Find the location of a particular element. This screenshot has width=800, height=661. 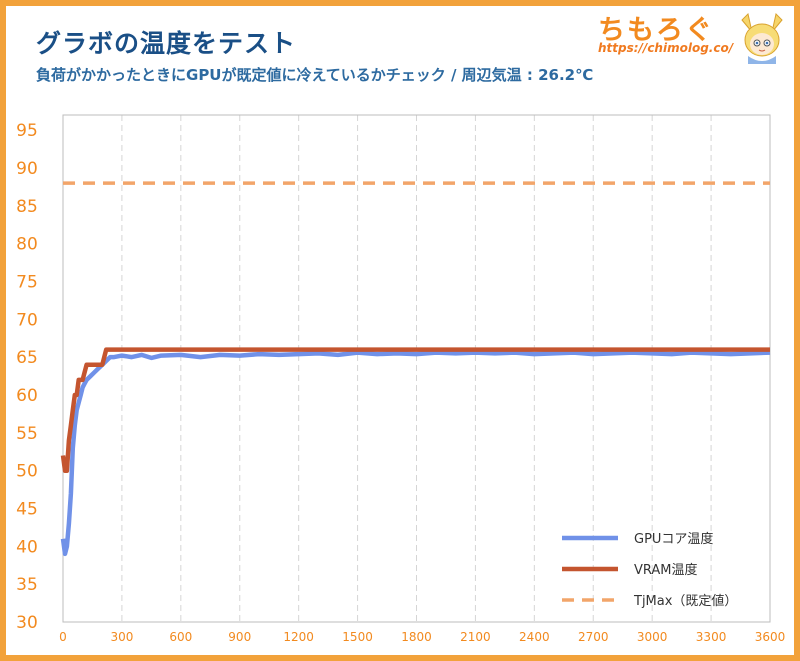

y-tick-label: 65 is located at coordinates (27, 358).